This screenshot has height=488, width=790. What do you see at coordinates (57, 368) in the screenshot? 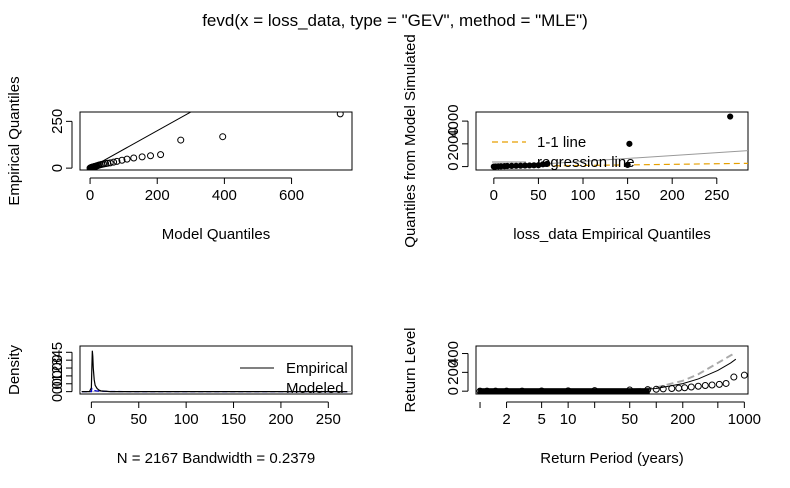
I see `y-tick-label: 0.3` at bounding box center [57, 368].